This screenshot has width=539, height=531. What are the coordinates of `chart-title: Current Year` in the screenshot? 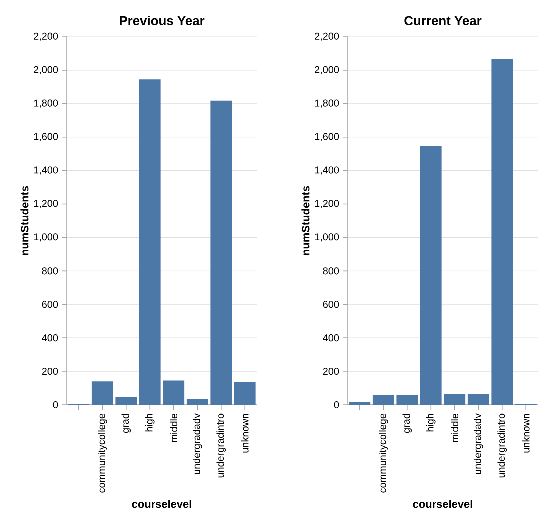 It's located at (443, 21).